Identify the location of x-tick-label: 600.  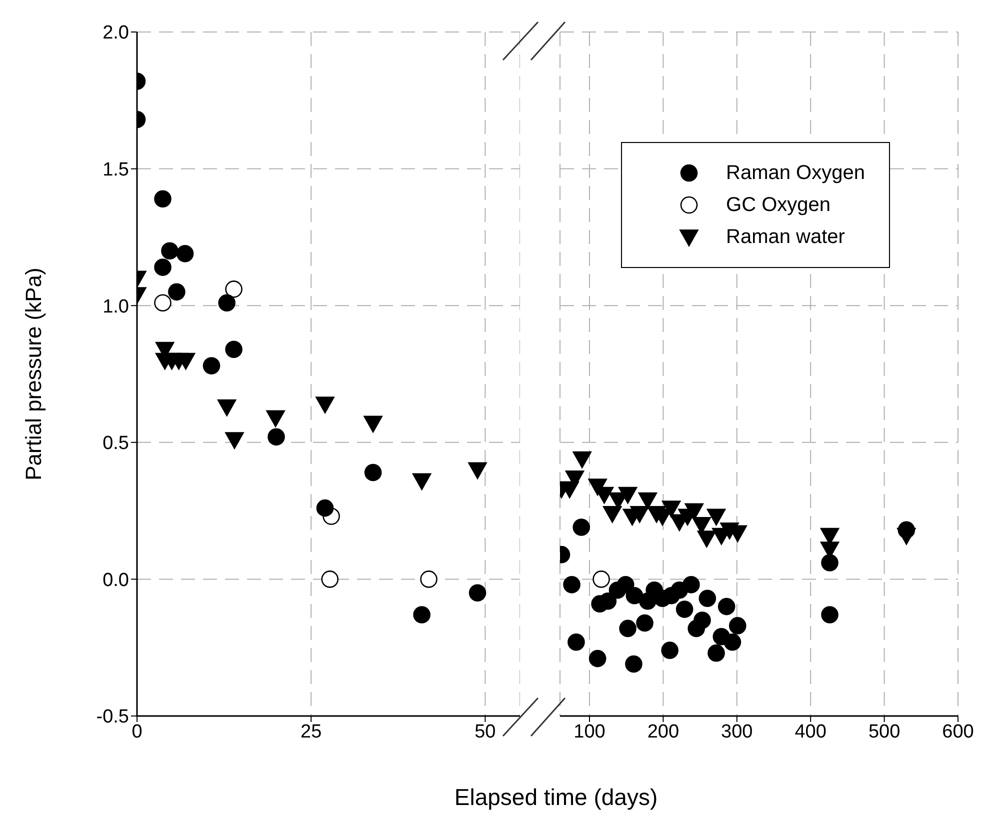
(958, 731).